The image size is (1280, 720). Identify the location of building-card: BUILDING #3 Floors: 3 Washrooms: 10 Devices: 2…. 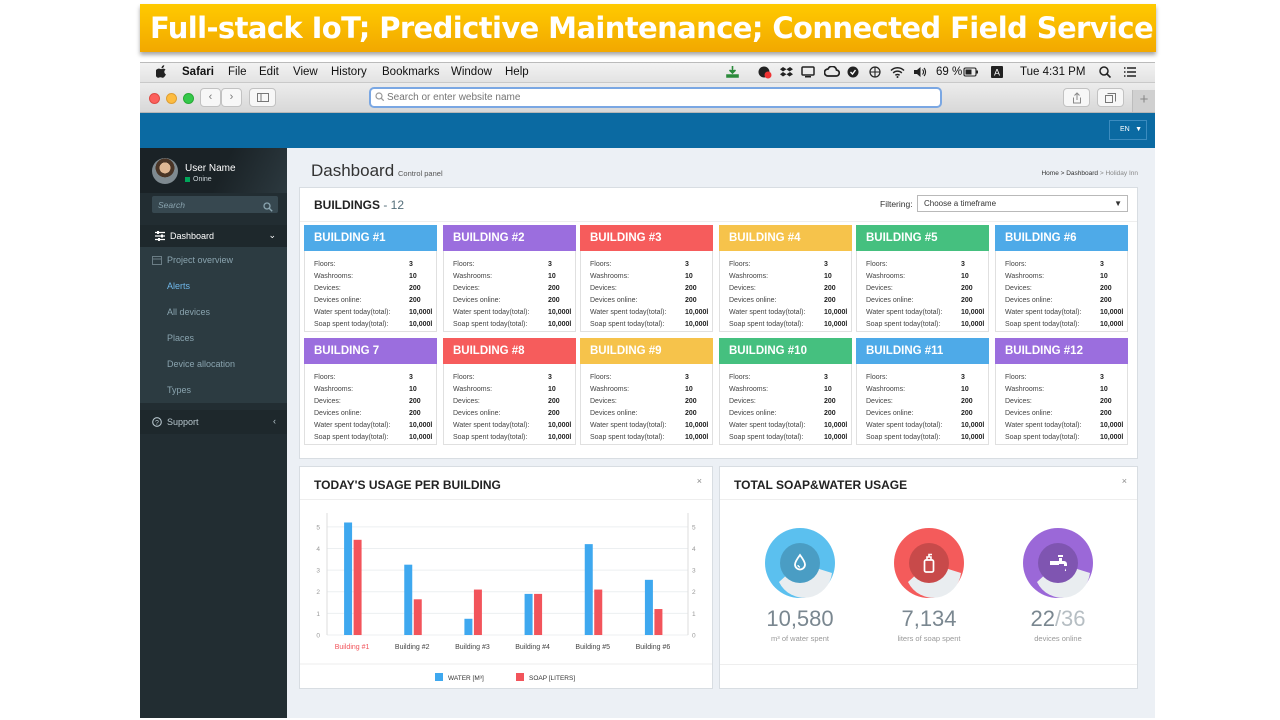
(646, 278).